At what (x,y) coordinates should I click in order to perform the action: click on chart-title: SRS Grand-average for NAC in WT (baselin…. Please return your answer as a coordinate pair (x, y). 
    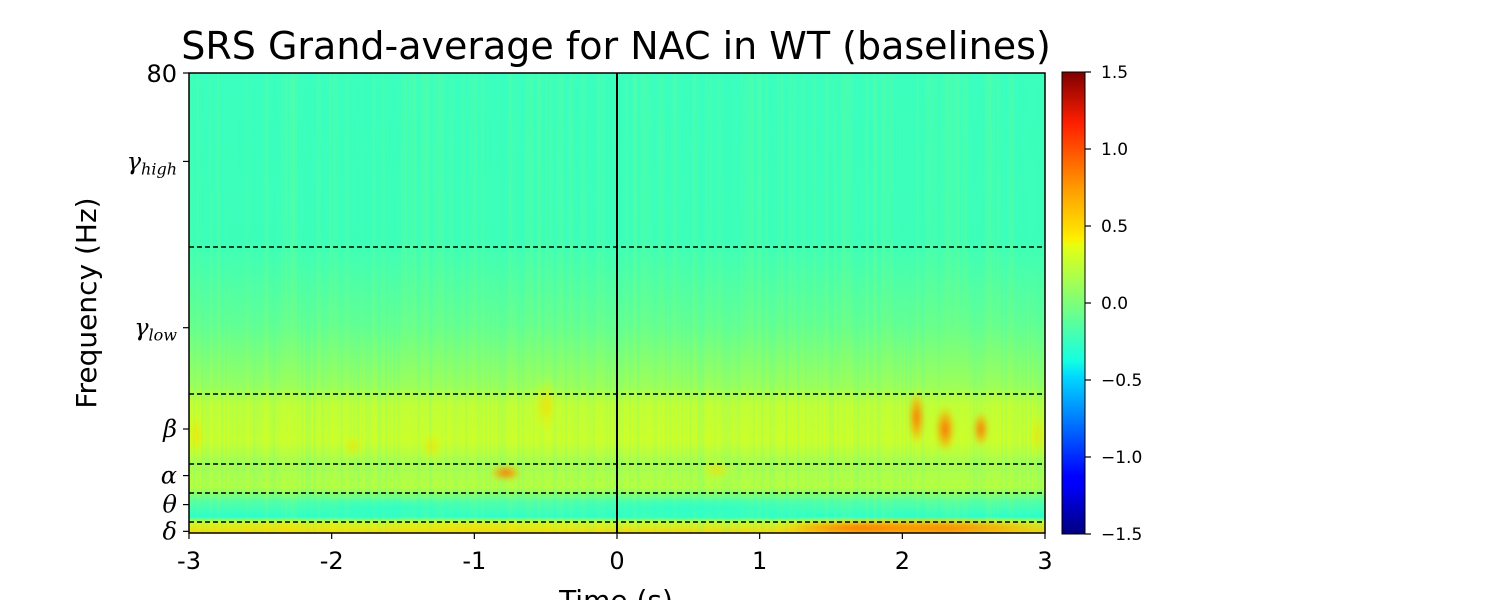
    Looking at the image, I should click on (616, 46).